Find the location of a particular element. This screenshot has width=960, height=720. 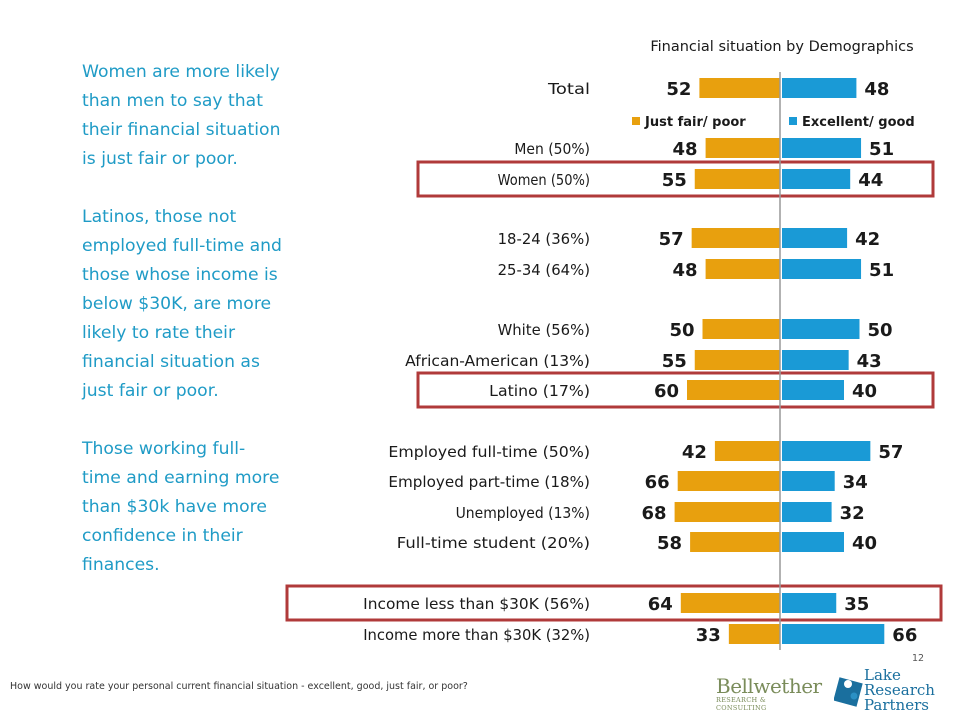

value-just-fair-poor-employed-full-time-50: 42 is located at coordinates (694, 452).